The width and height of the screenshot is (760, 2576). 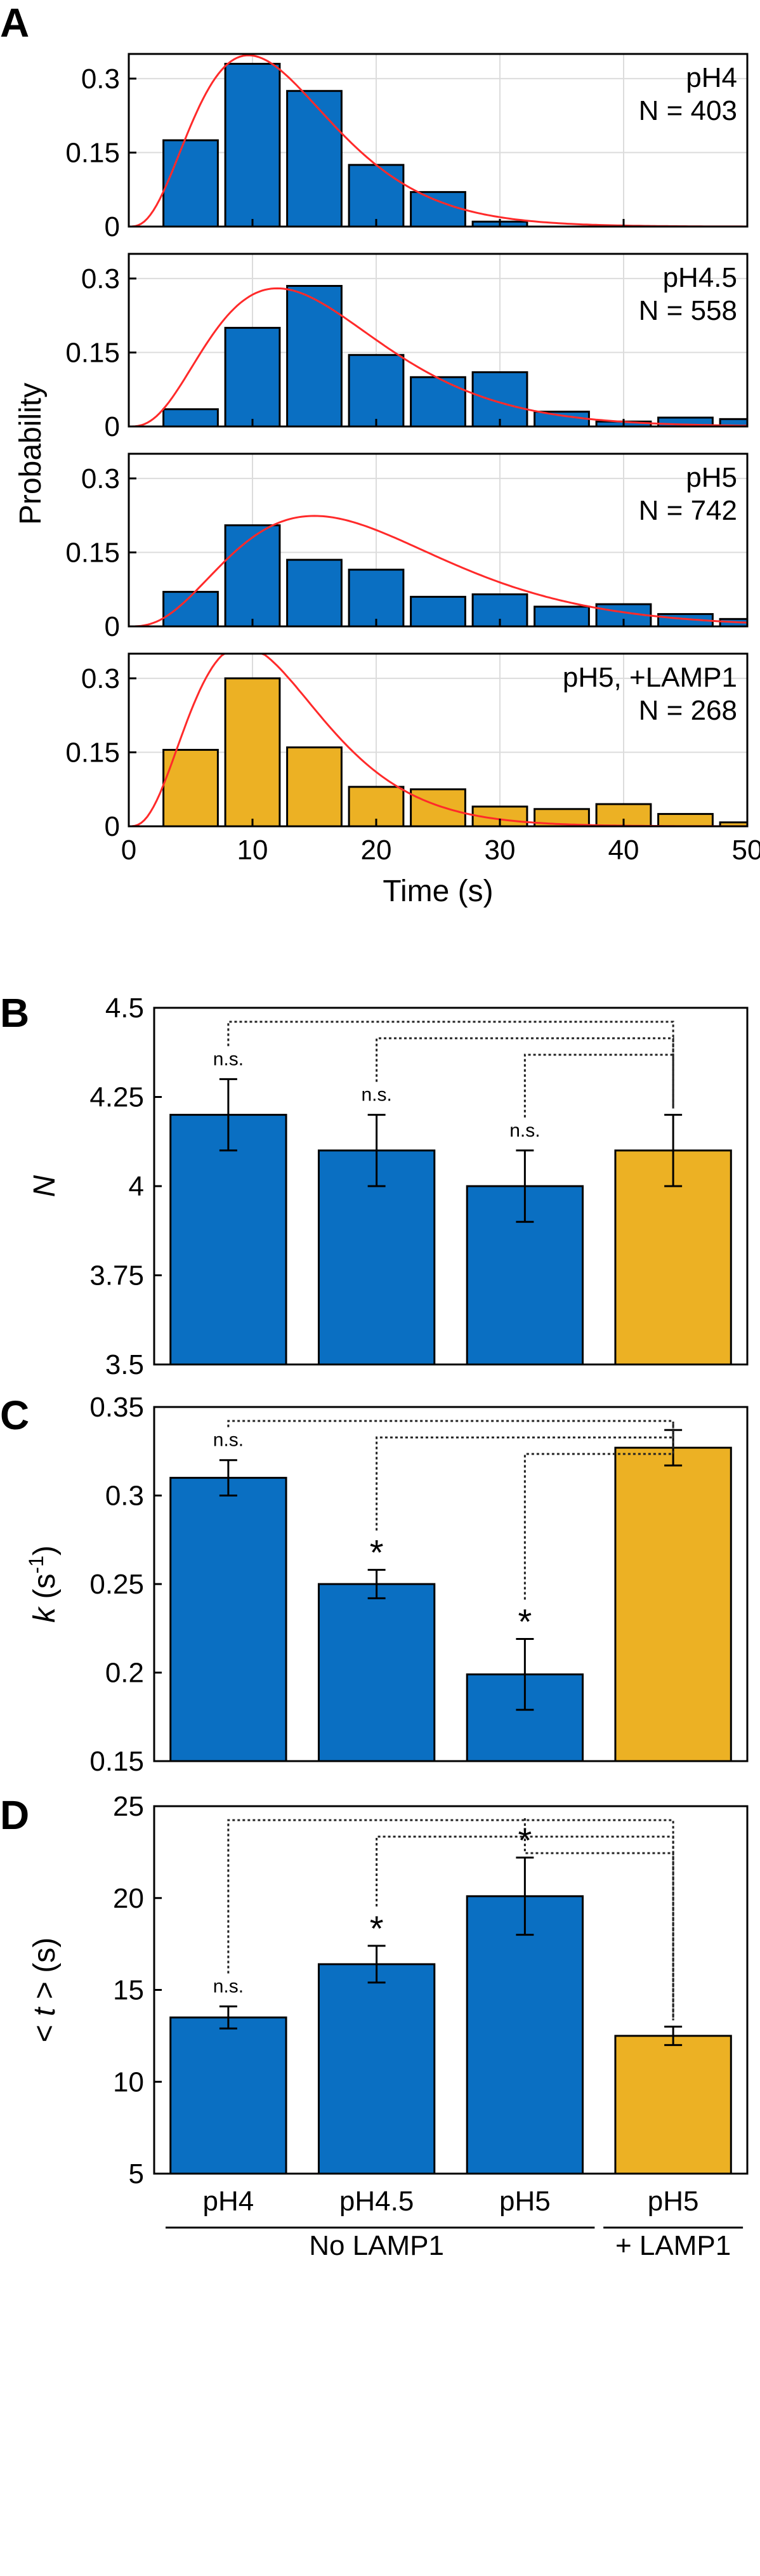 I want to click on y-axis-label-part: t, so click(x=45, y=2012).